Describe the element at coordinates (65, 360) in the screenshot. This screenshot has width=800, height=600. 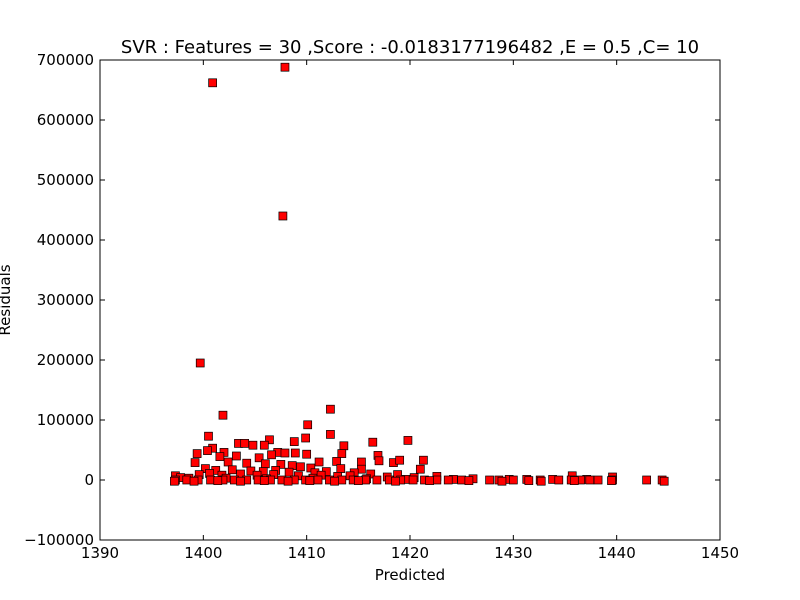
I see `y-tick-label: 200000` at that location.